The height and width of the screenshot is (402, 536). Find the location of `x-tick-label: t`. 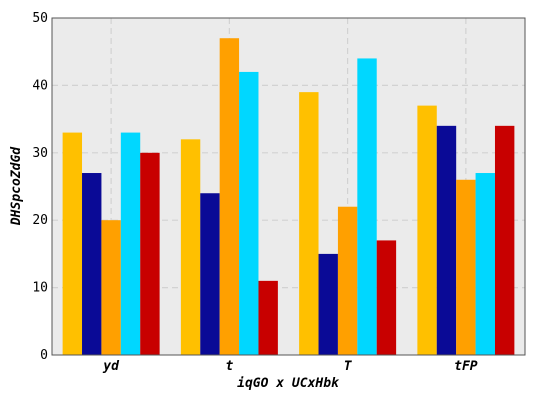

x-tick-label: t is located at coordinates (229, 366).